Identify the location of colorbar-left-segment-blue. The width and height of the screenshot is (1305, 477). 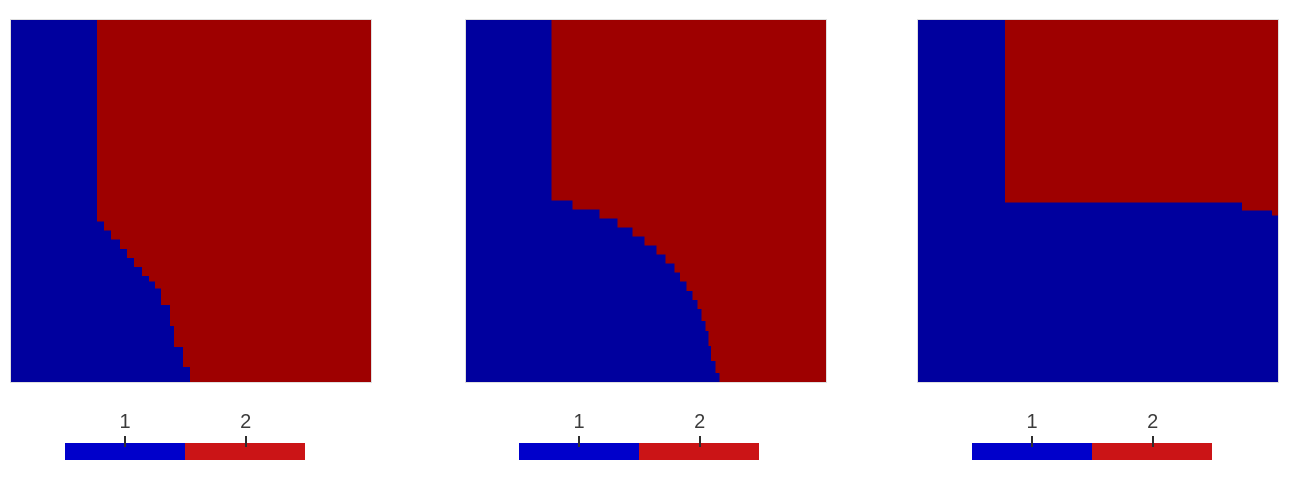
(125, 451).